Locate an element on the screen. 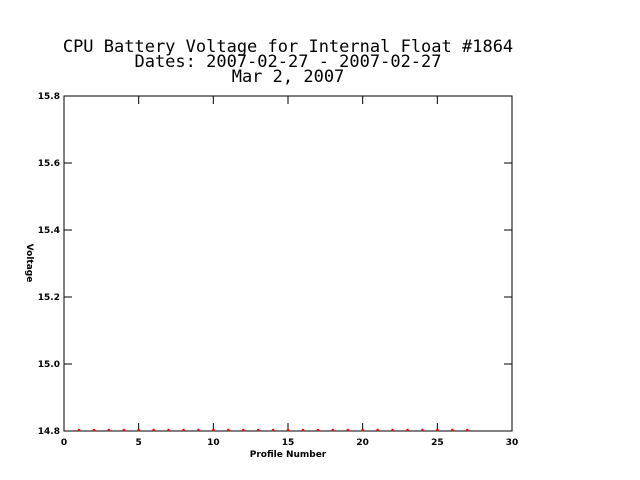 Image resolution: width=640 pixels, height=480 pixels. y-tick-label: 15.4 is located at coordinates (49, 231).